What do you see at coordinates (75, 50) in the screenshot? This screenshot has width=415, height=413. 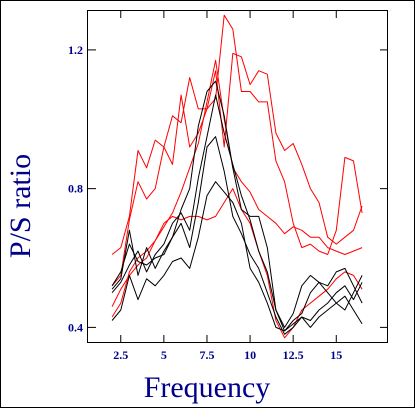 I see `y-tick-label: 1.2` at bounding box center [75, 50].